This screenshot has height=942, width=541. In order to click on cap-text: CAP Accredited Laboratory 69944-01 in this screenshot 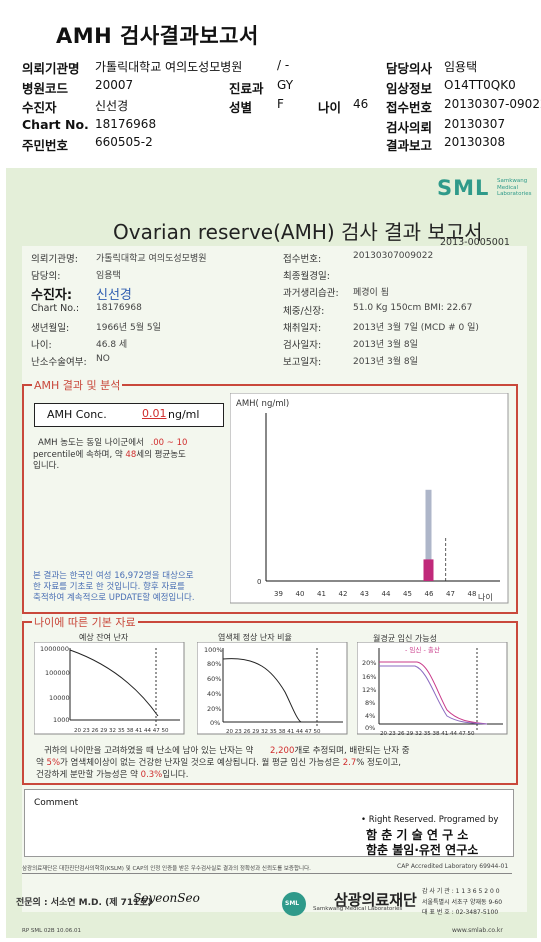, I will do `click(453, 866)`.